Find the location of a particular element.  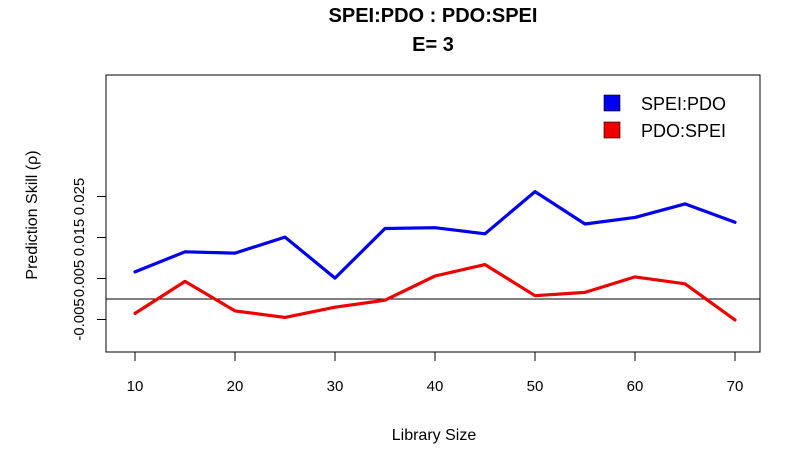

legend-swatch-spei-pdo is located at coordinates (612, 103).